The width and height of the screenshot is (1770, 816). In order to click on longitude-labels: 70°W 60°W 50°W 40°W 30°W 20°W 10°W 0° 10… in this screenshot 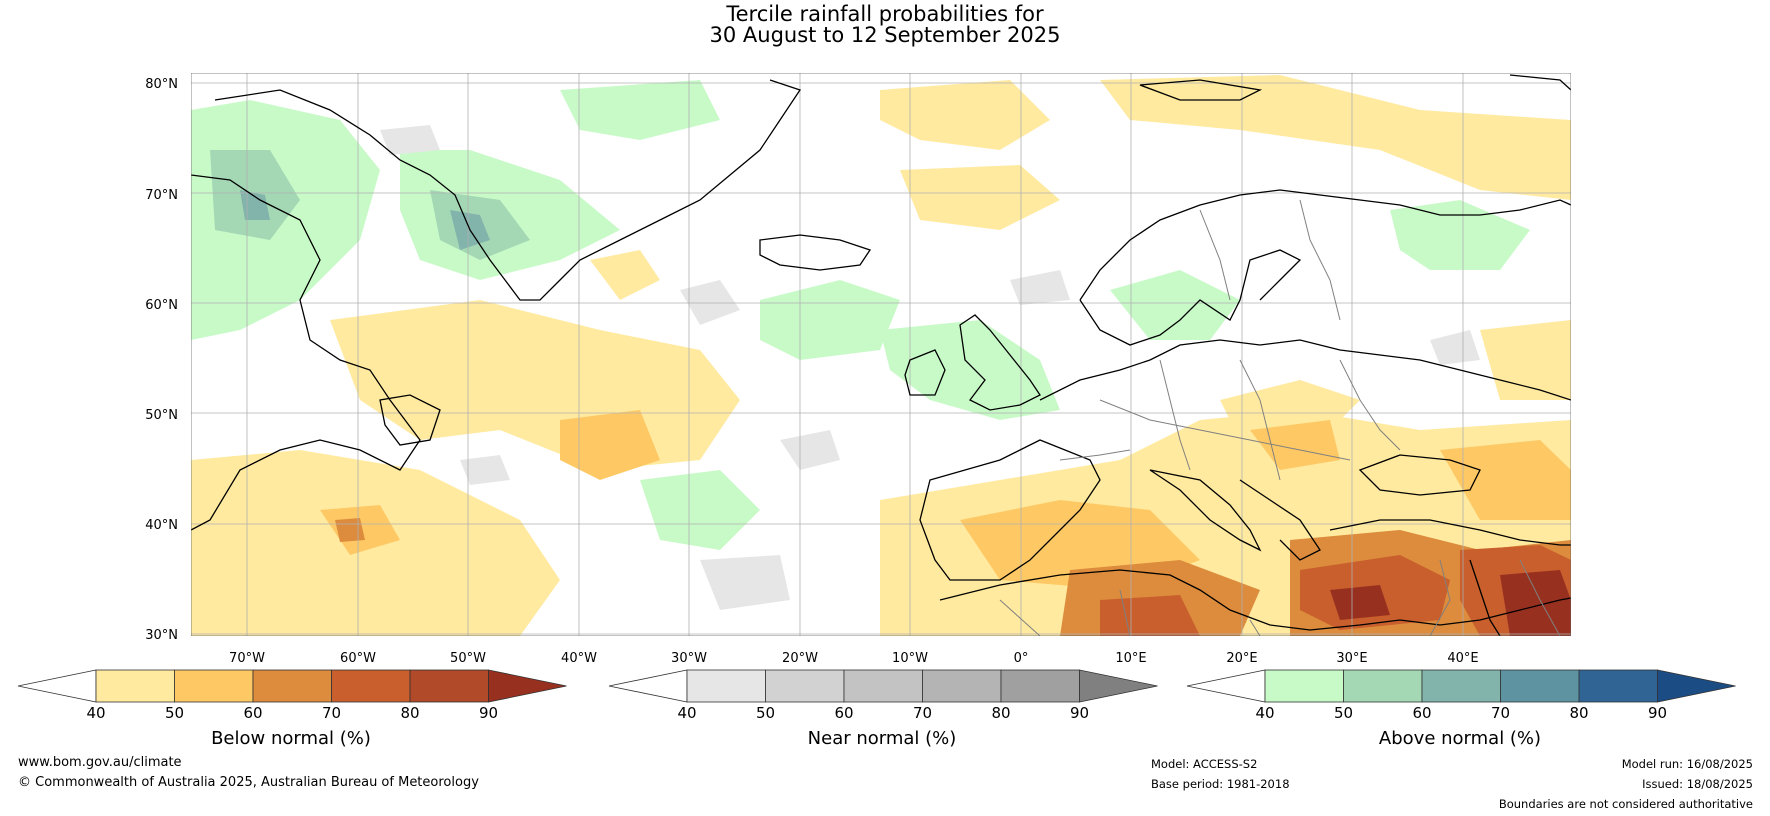, I will do `click(854, 658)`.